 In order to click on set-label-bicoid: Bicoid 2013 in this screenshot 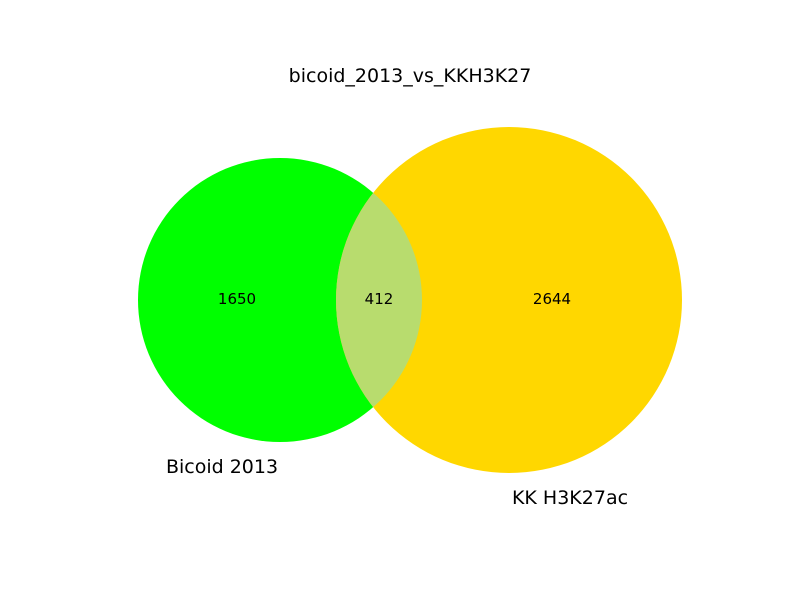, I will do `click(222, 467)`.